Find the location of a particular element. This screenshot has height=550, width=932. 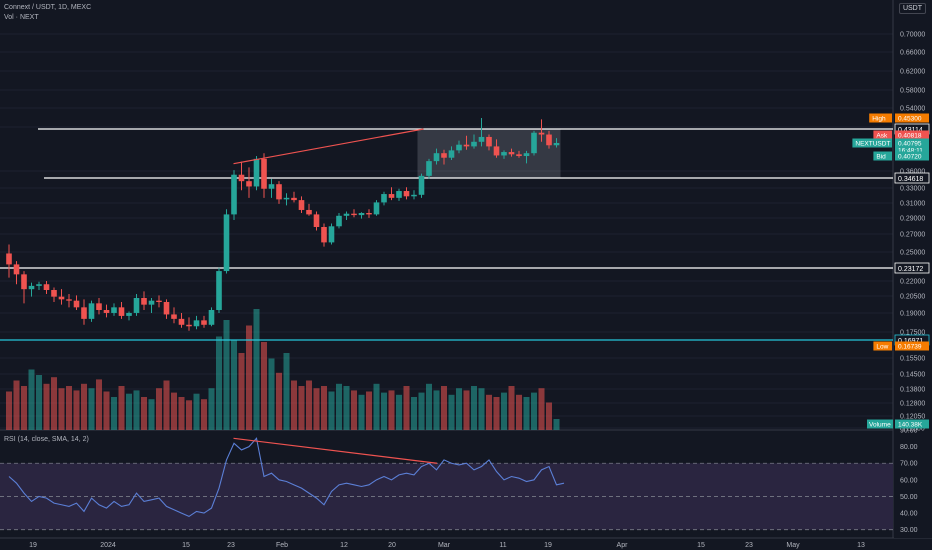

price-tick-label: 0.58000 is located at coordinates (912, 91).